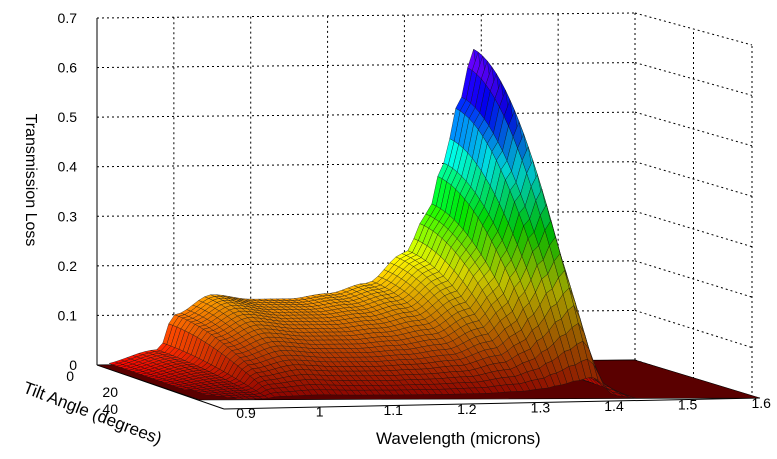 The height and width of the screenshot is (459, 777). Describe the element at coordinates (458, 438) in the screenshot. I see `x-axis-label: Wavelength (microns)` at that location.